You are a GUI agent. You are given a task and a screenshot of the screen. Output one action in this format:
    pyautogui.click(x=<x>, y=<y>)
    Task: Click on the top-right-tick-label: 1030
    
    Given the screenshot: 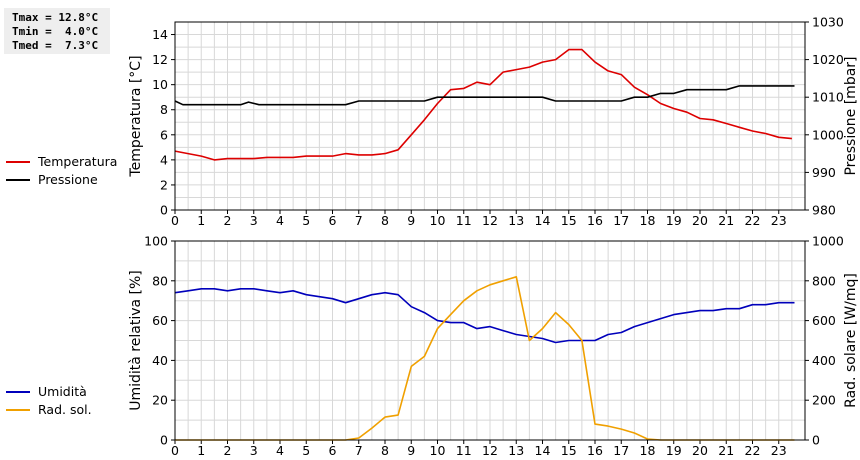 What is the action you would take?
    pyautogui.click(x=828, y=22)
    